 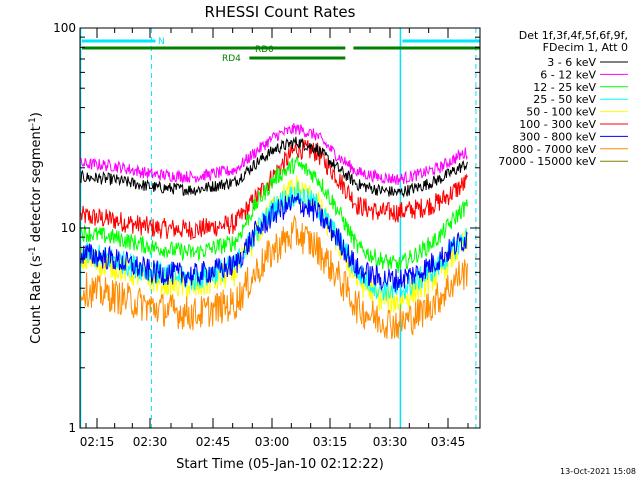 I want to click on footer-timestamp: 13-Oct-2021 15:08, so click(x=598, y=471).